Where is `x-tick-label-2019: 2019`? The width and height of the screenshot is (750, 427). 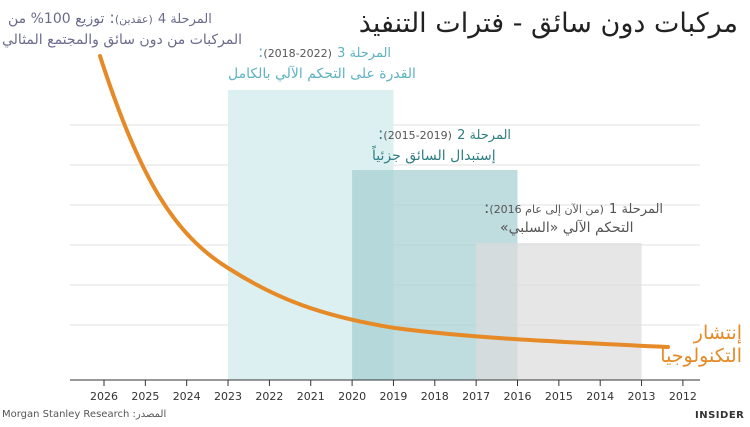
x-tick-label-2019: 2019 is located at coordinates (393, 396).